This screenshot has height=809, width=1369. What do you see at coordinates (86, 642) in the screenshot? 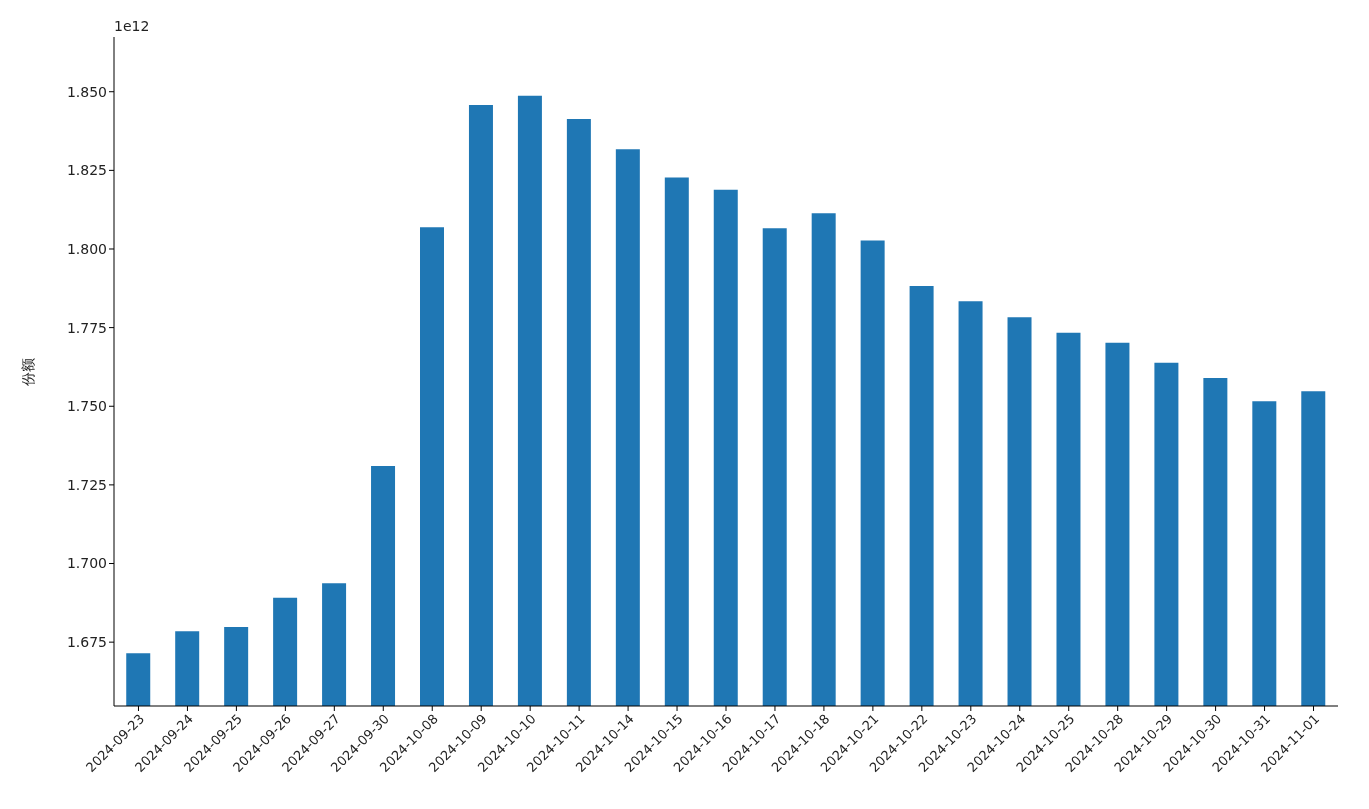
I see `y-tick-label: 1.675` at bounding box center [86, 642].